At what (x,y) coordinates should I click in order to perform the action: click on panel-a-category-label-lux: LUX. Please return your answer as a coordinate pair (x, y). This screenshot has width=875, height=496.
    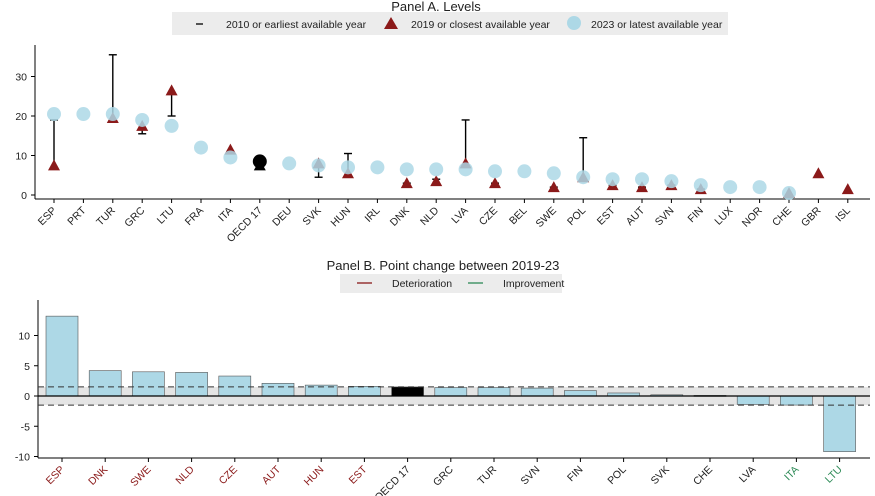
    Looking at the image, I should click on (723, 216).